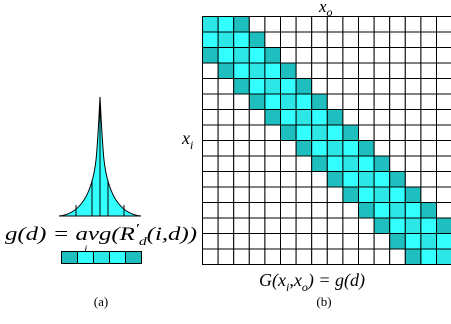 This screenshot has height=324, width=451. What do you see at coordinates (100, 156) in the screenshot?
I see `kernel-profile` at bounding box center [100, 156].